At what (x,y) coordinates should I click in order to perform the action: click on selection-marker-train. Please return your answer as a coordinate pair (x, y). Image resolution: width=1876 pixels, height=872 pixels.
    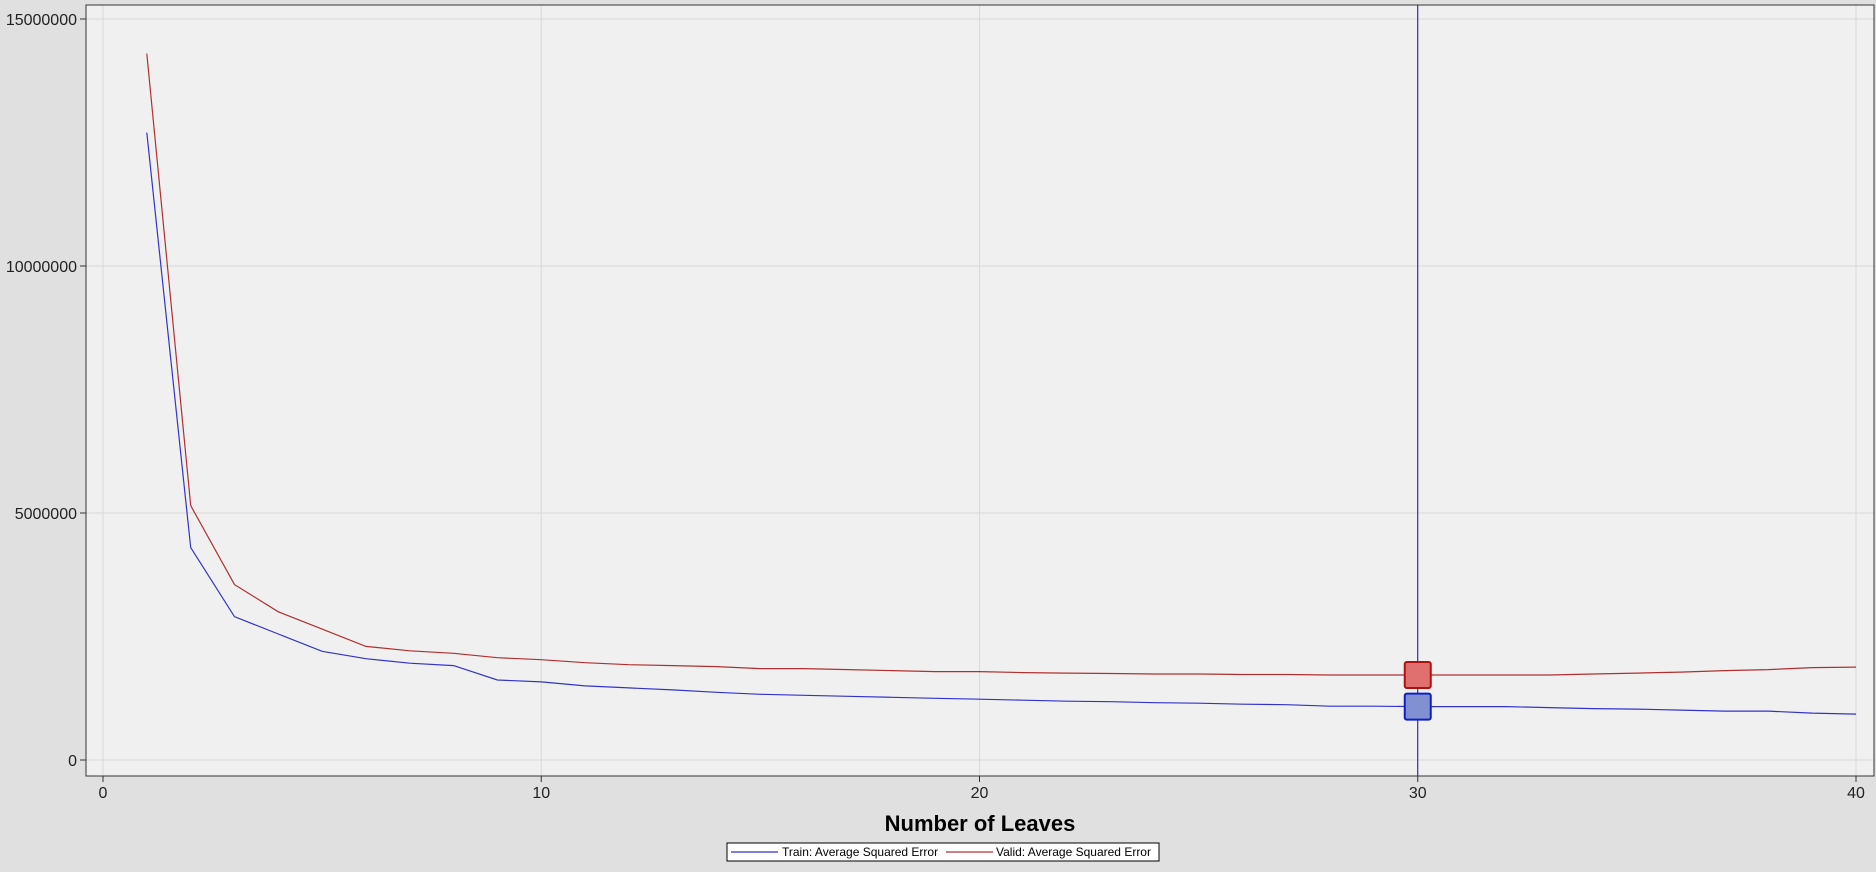
    Looking at the image, I should click on (1417, 706).